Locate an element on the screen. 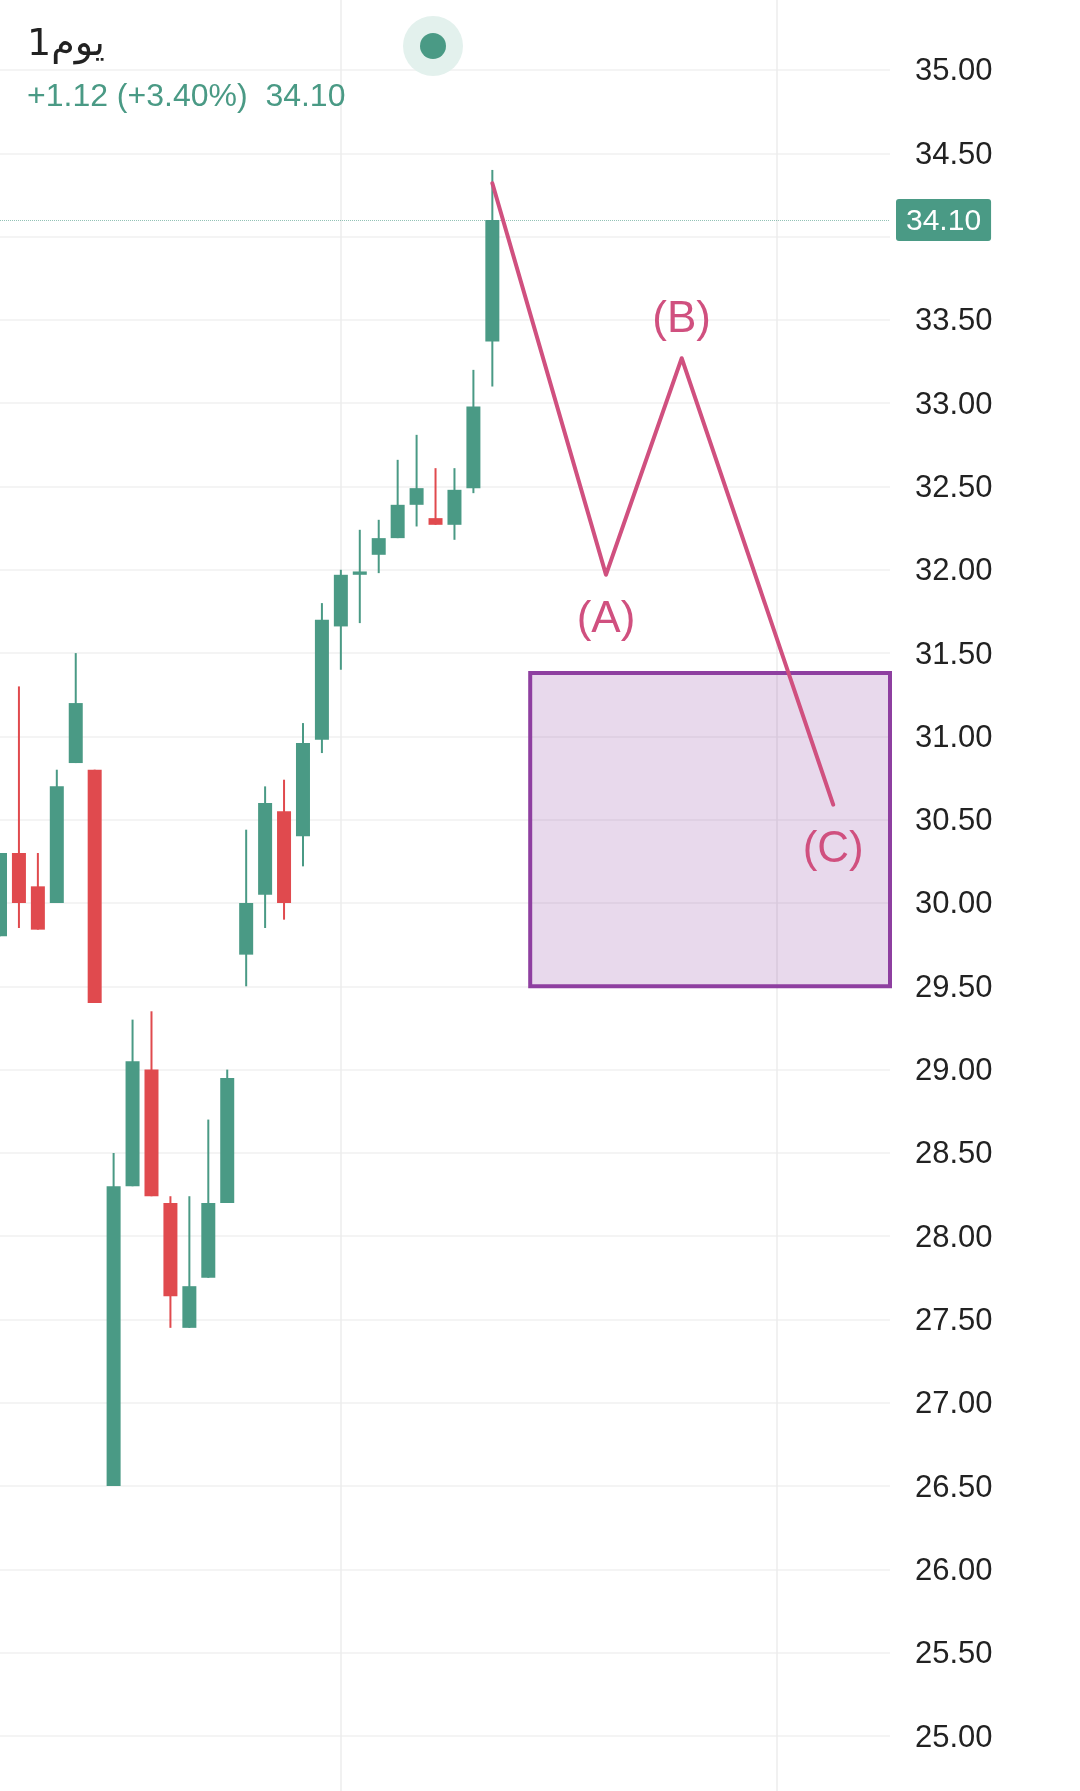 This screenshot has width=1080, height=1791. y-tick-label: 25.50 is located at coordinates (954, 1653).